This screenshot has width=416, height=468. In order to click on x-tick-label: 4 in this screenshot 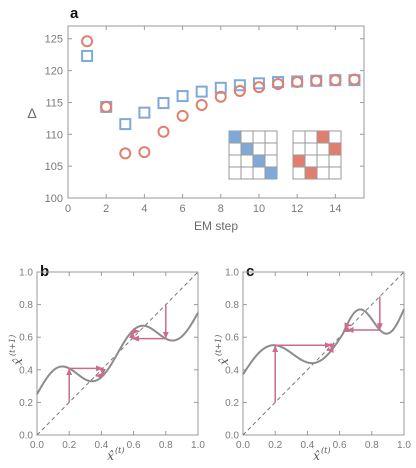, I will do `click(144, 209)`.